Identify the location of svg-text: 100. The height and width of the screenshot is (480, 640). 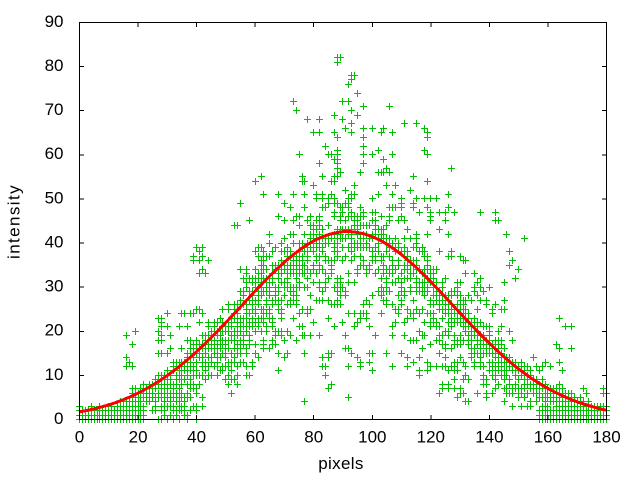
(372, 437).